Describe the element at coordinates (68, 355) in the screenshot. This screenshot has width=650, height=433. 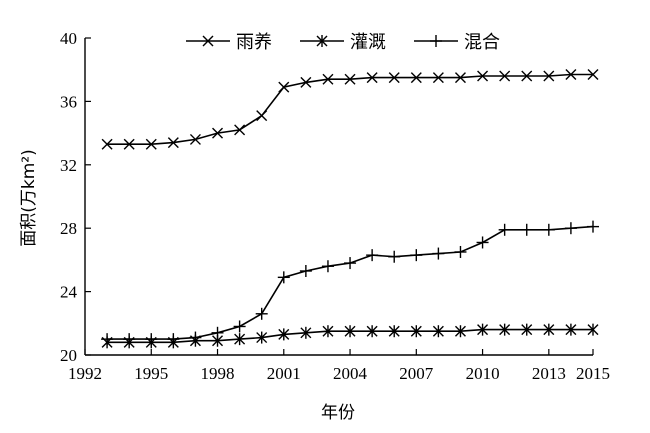
I see `y-tick-label: 20` at that location.